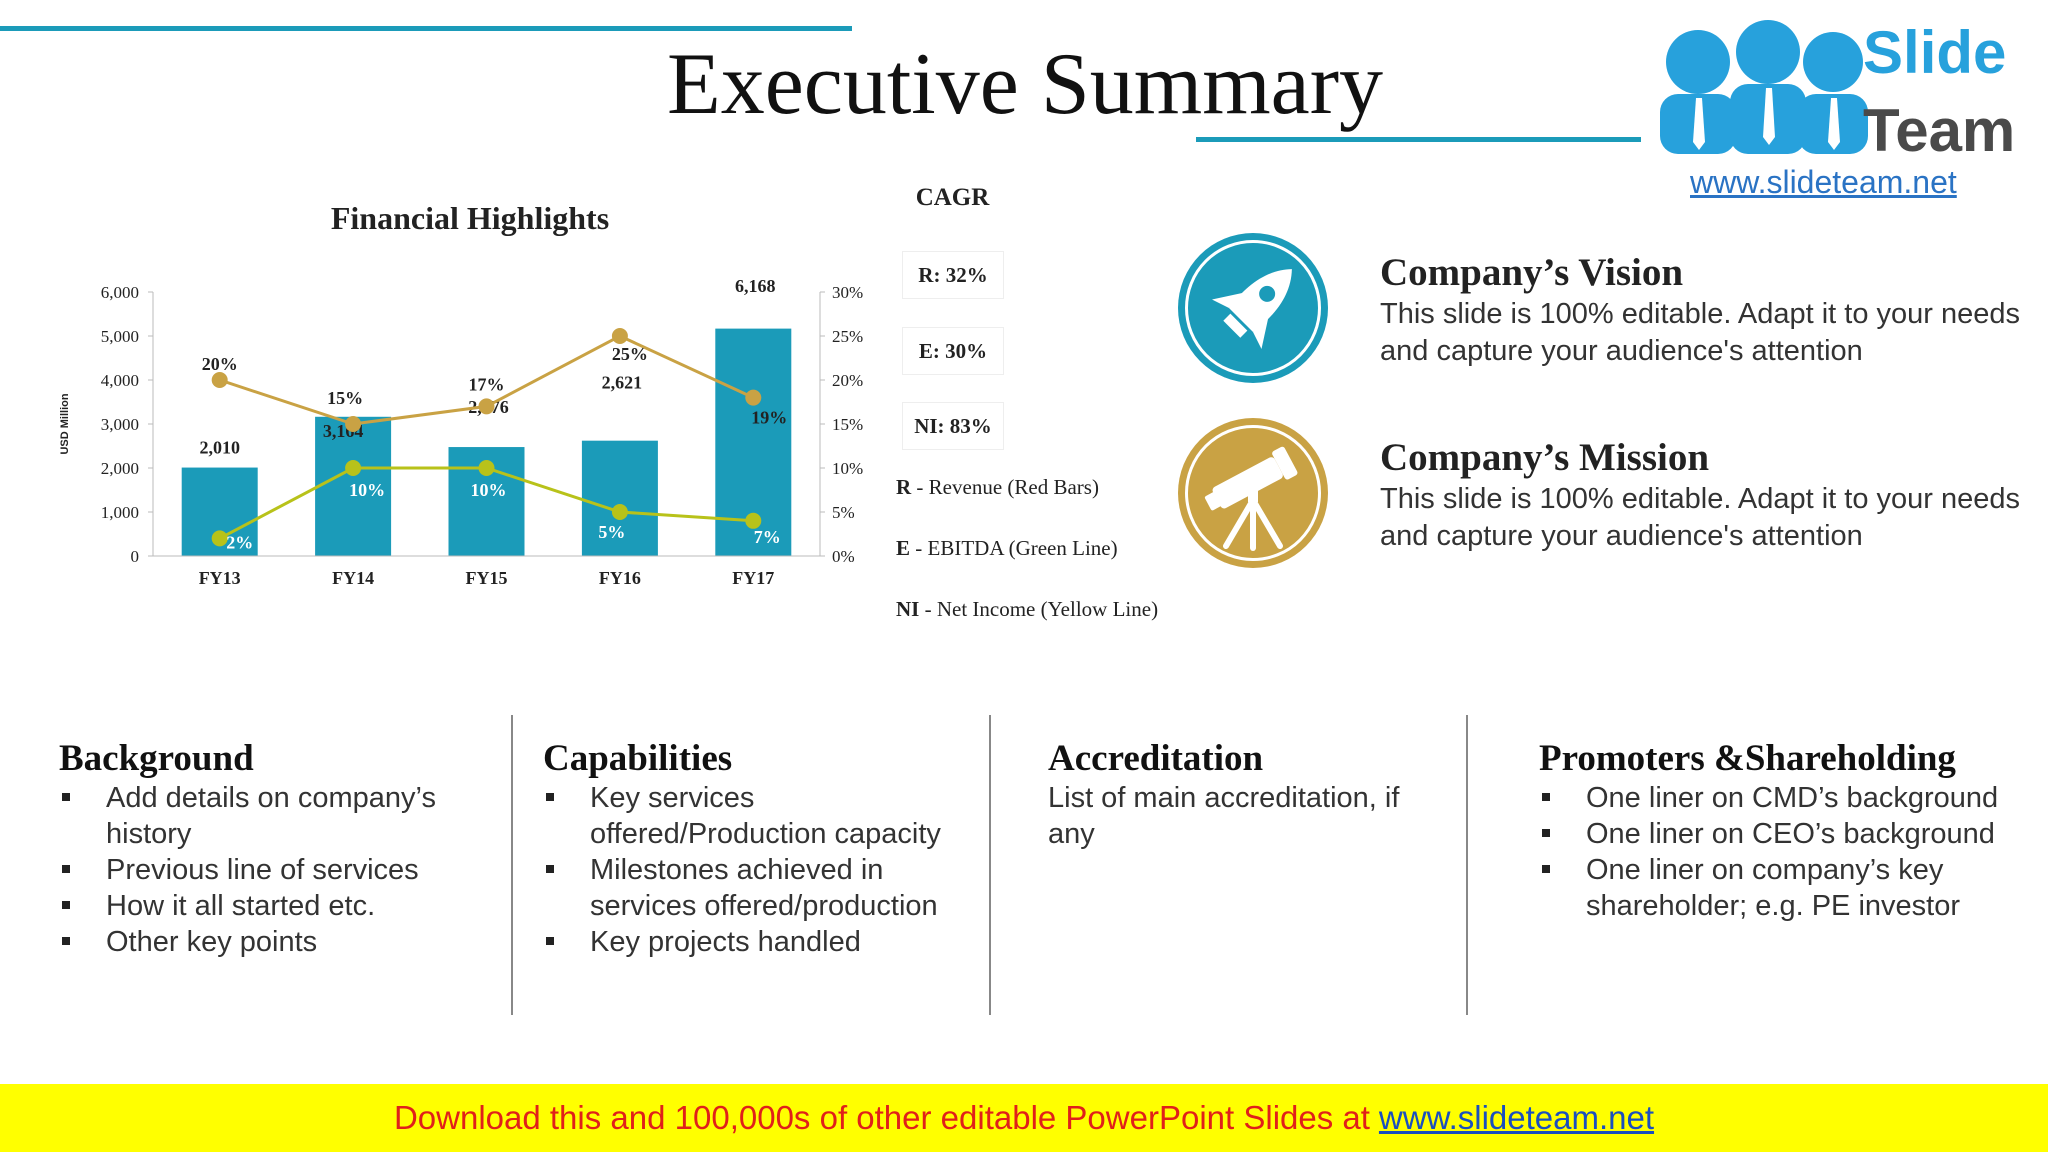 The image size is (2048, 1152). What do you see at coordinates (1747, 758) in the screenshot?
I see `promoters-heading: Promoters &Shareholding` at bounding box center [1747, 758].